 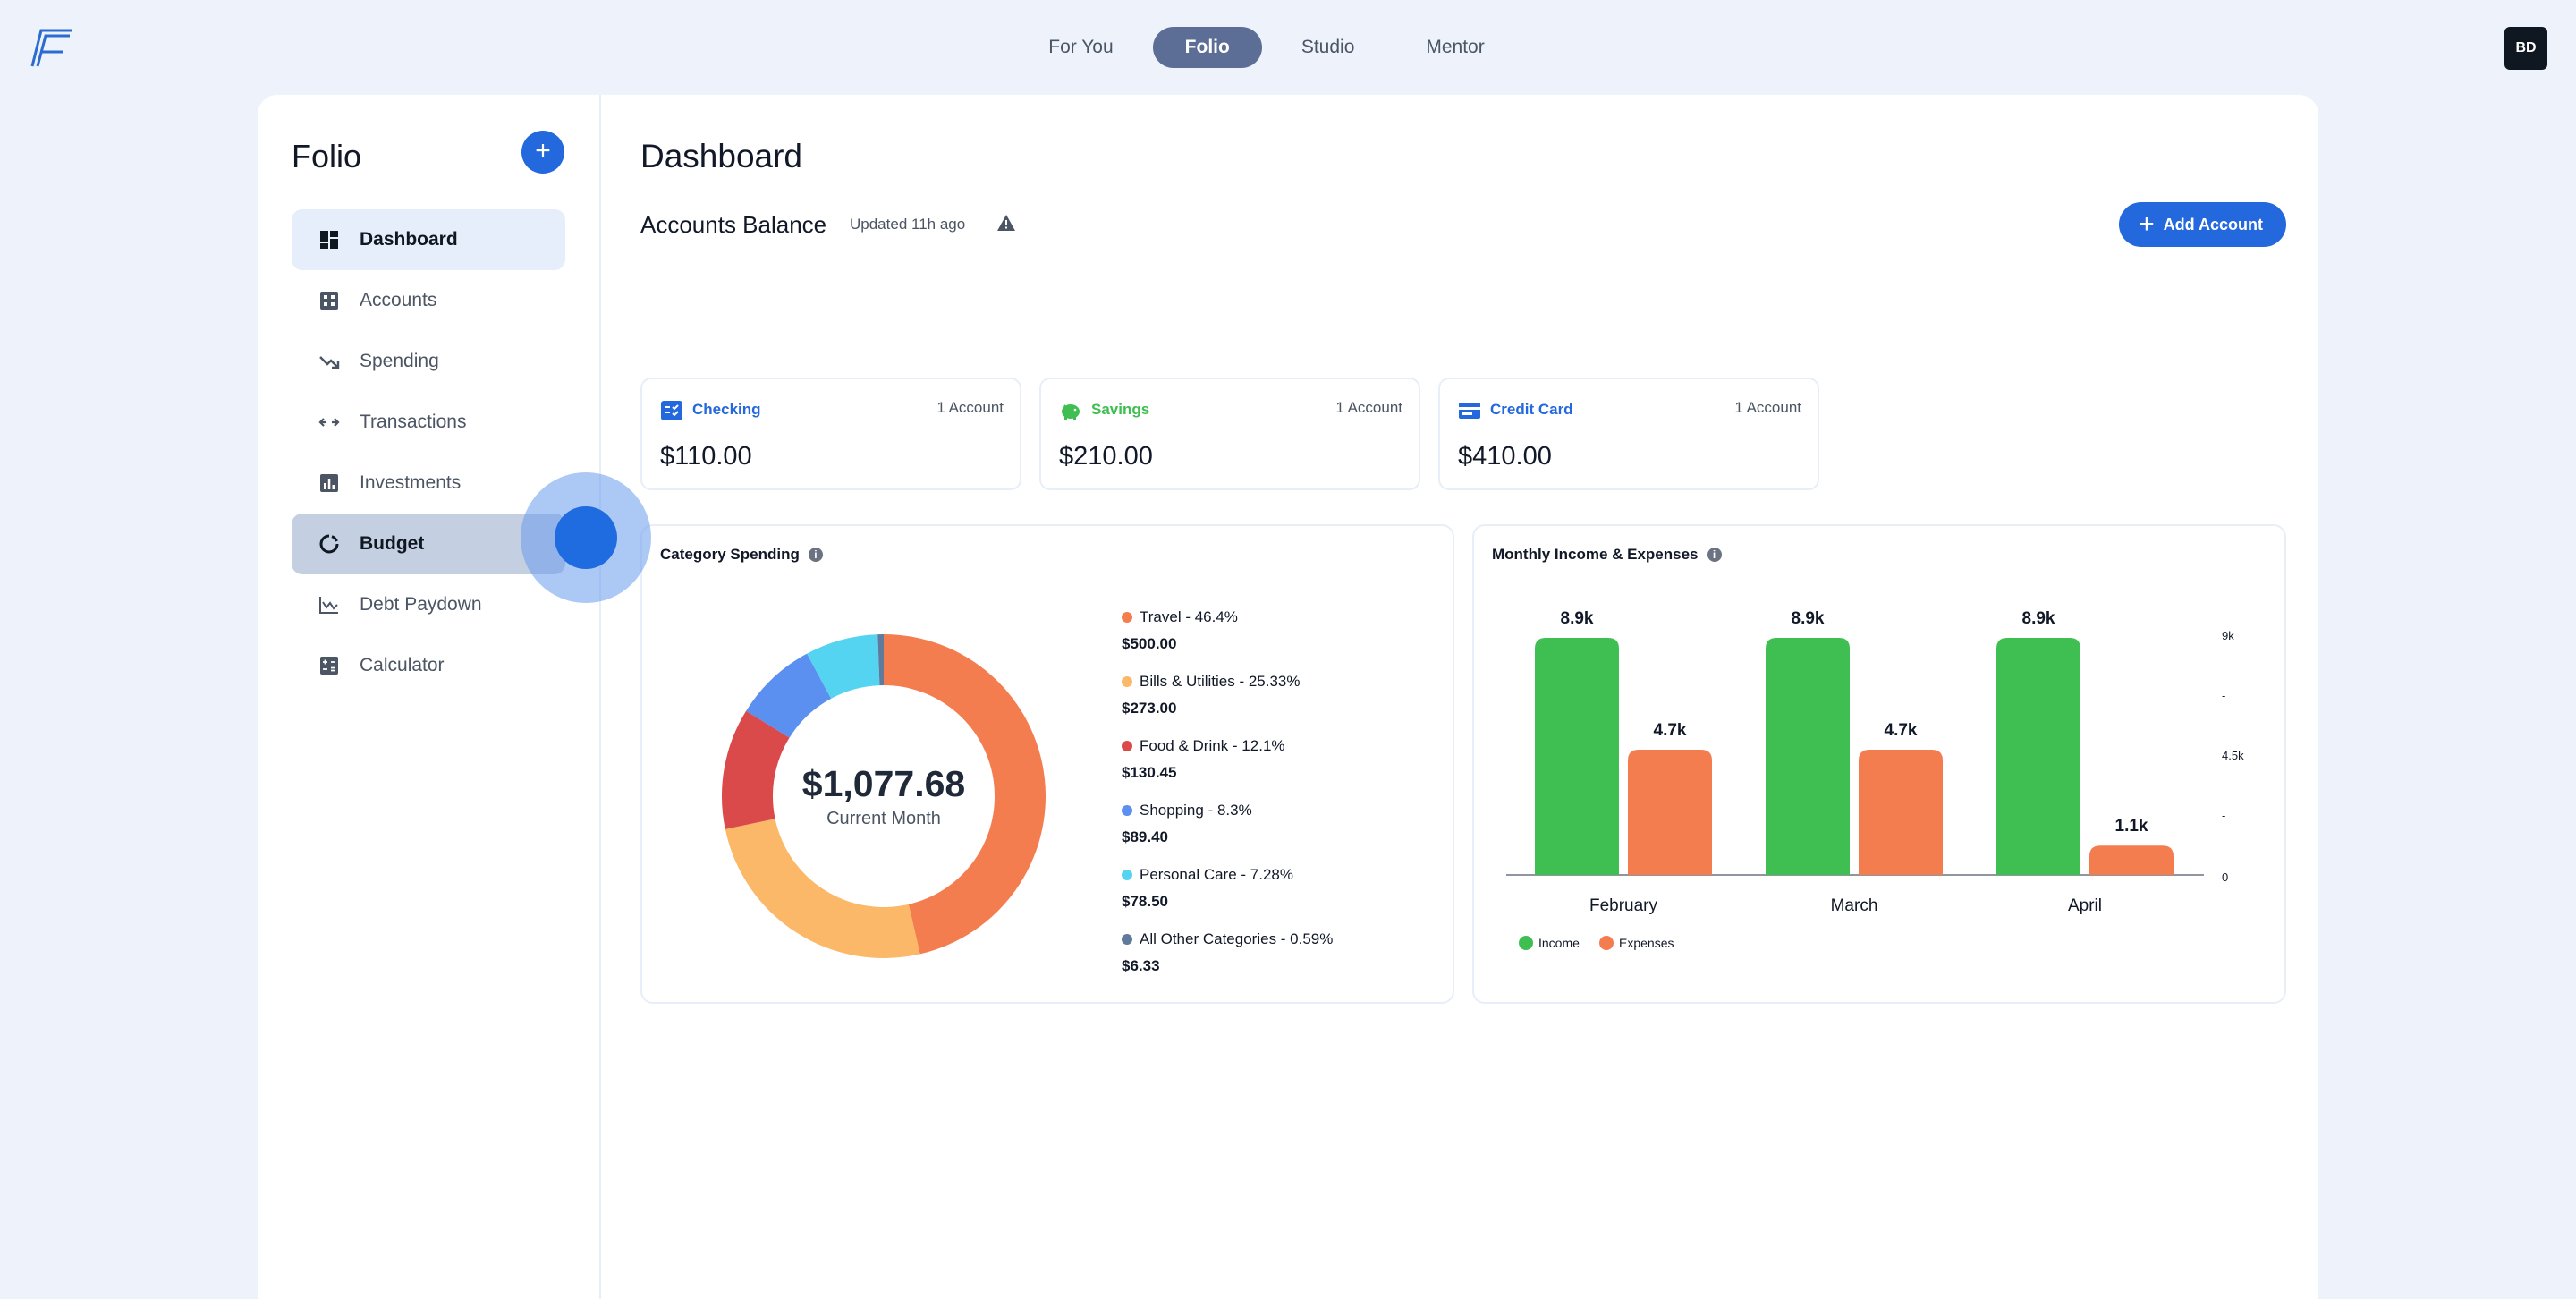 I want to click on trending-down-icon, so click(x=329, y=361).